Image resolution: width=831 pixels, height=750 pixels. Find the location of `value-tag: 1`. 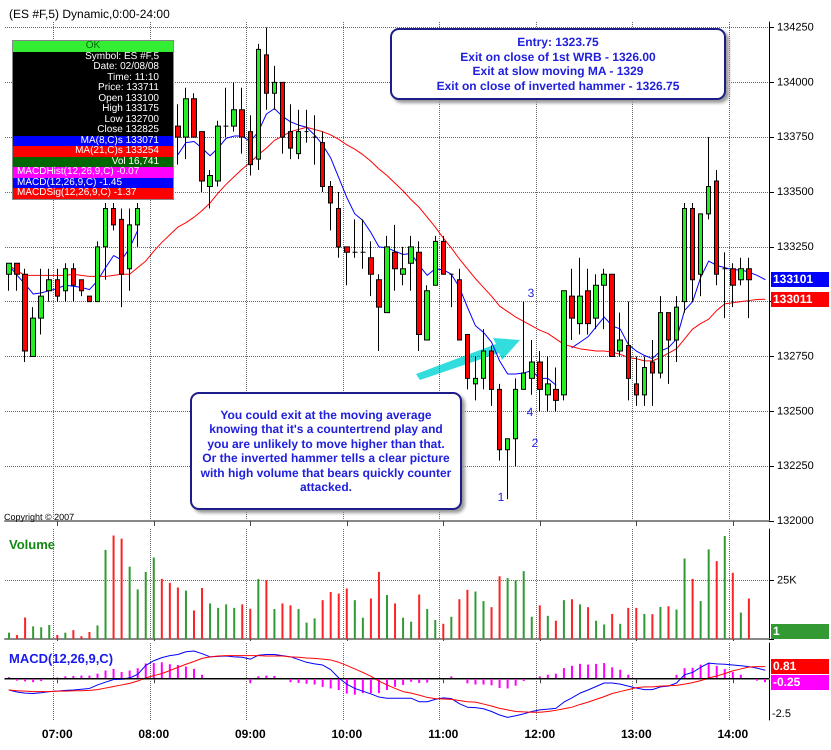

value-tag: 1 is located at coordinates (800, 631).